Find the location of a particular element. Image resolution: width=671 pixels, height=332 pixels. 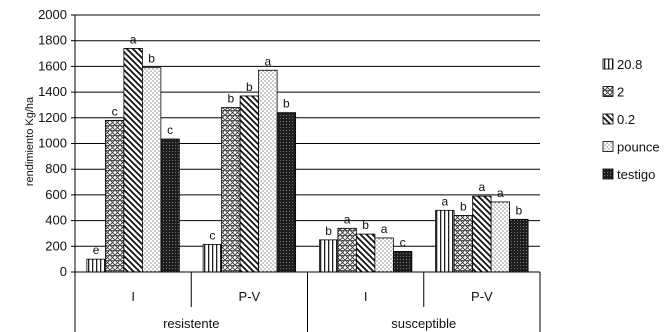

y-axis-label: rendimiento Kg/ha is located at coordinates (30, 141).